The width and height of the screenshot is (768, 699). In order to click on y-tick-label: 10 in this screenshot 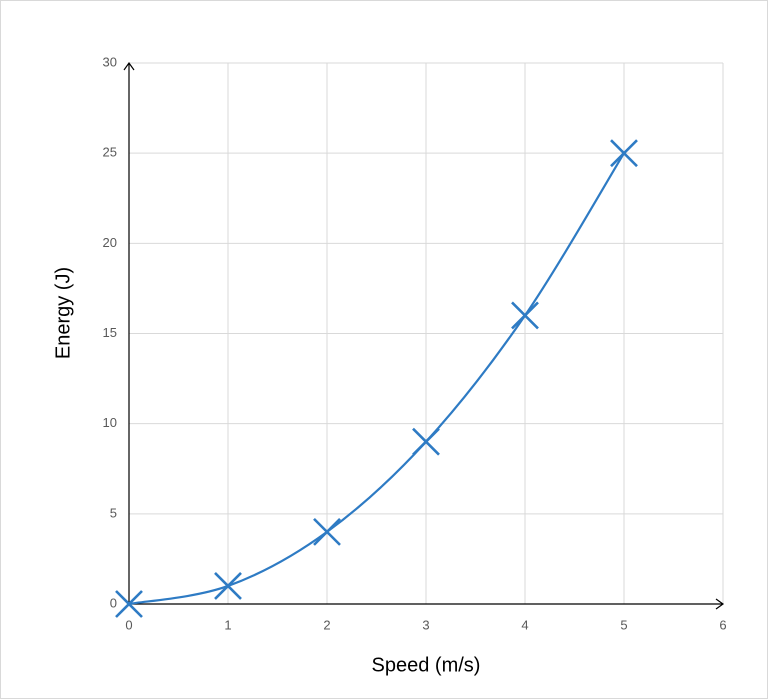, I will do `click(110, 422)`.